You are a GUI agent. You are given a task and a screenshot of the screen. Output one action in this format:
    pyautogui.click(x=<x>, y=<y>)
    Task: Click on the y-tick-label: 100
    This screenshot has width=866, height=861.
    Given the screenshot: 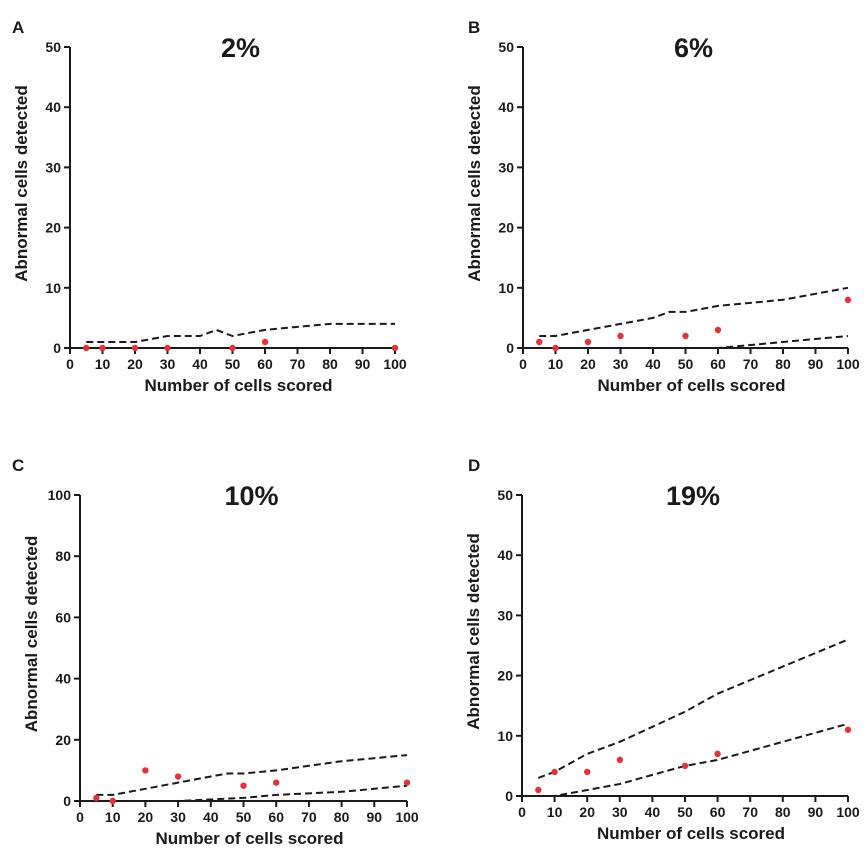 What is the action you would take?
    pyautogui.click(x=60, y=495)
    